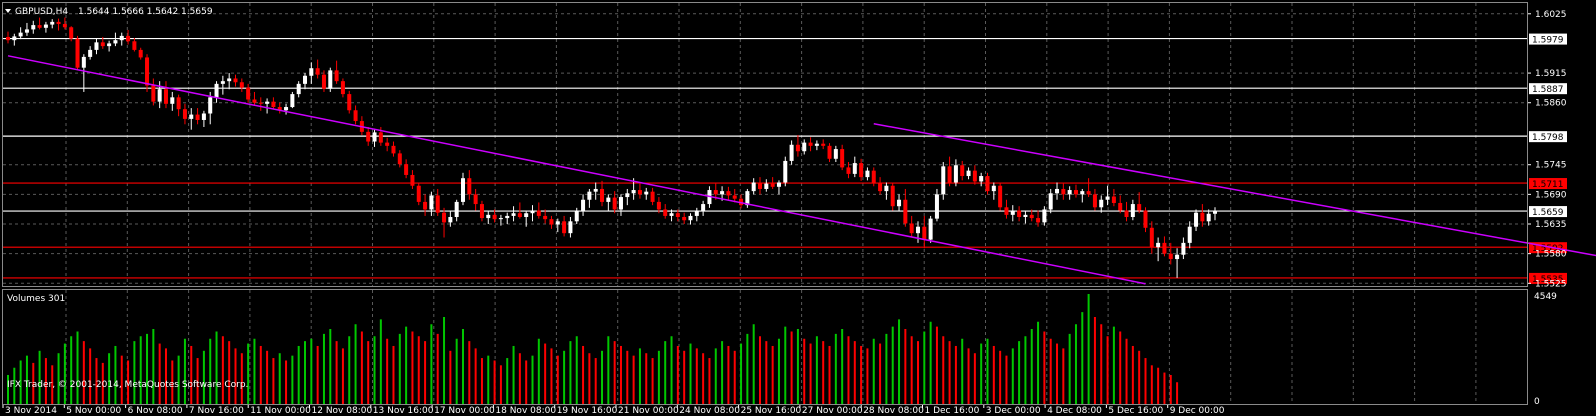 The width and height of the screenshot is (1596, 416). I want to click on dropdown-arrow-icon, so click(8, 11).